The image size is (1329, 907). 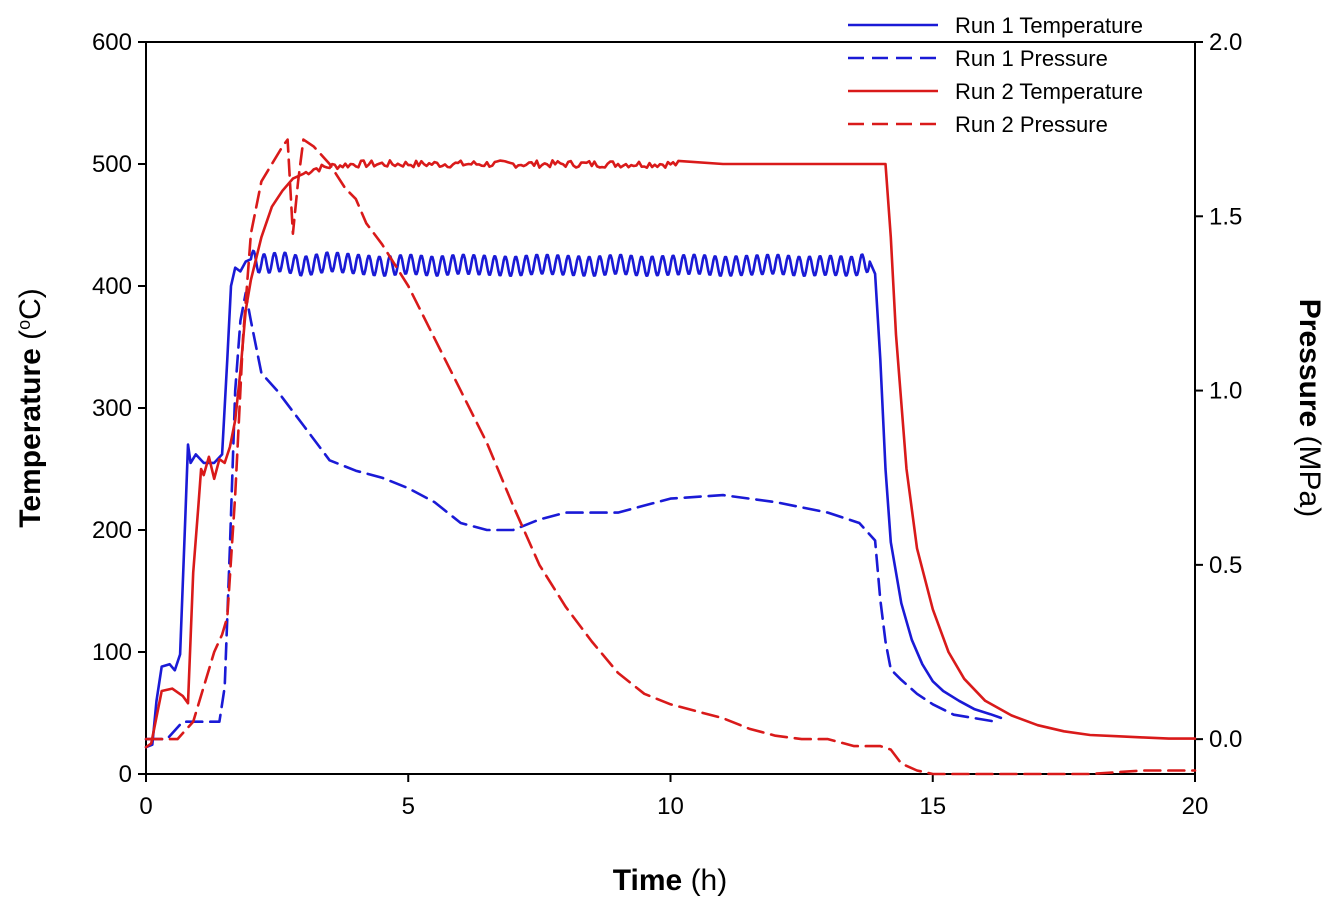 I want to click on y-left-tick-label: 400, so click(x=112, y=286).